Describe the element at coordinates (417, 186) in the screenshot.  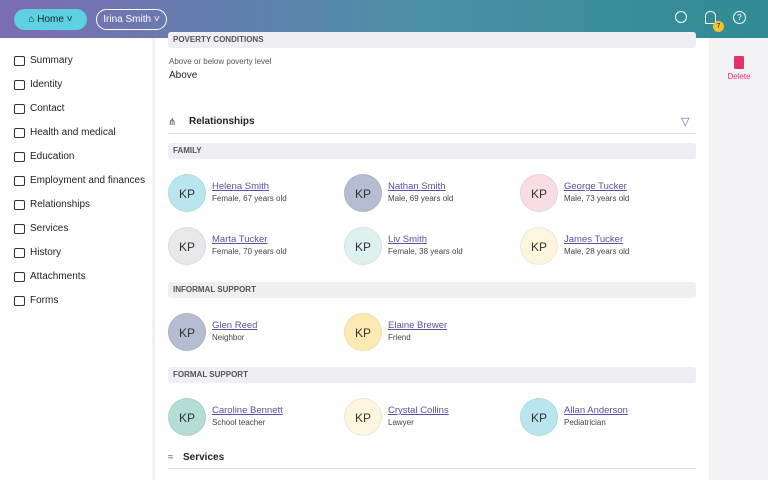
I see `person-name: Nathan Smith` at that location.